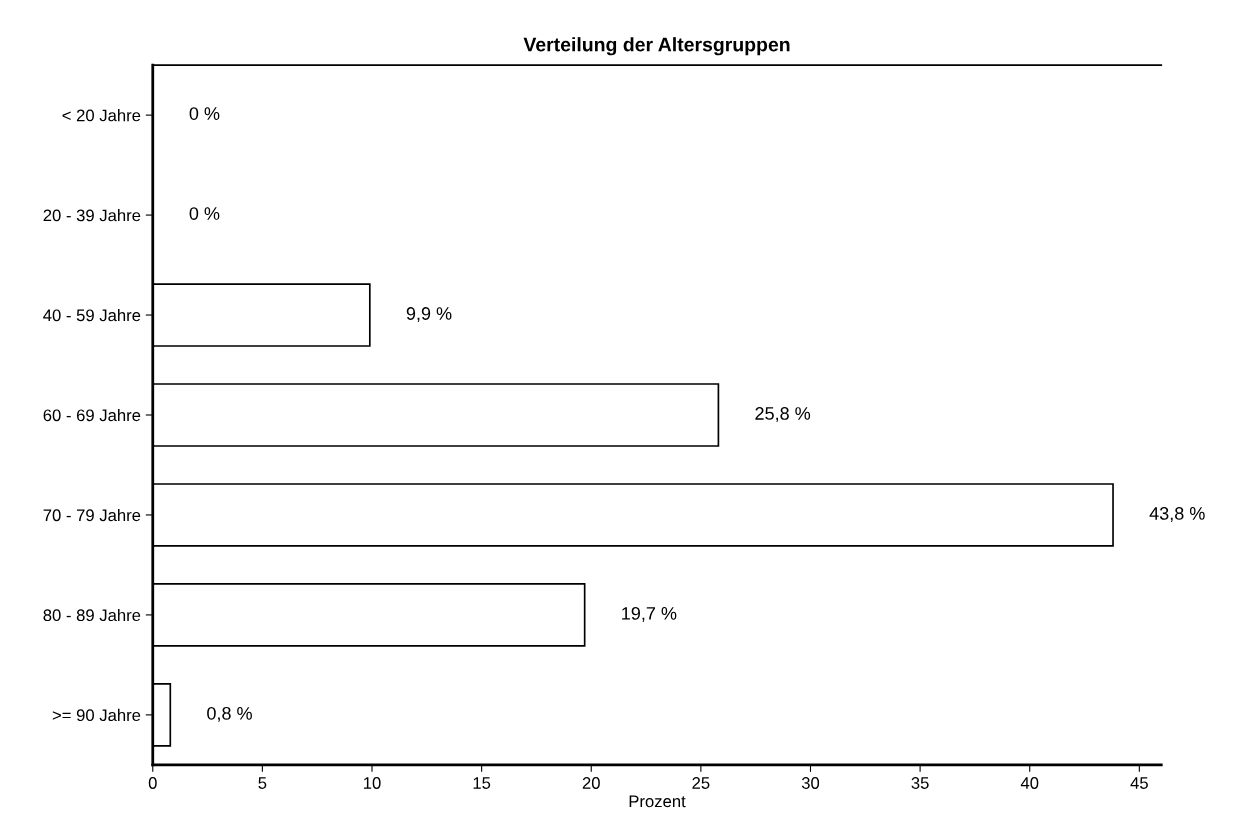 The image size is (1242, 835). What do you see at coordinates (649, 614) in the screenshot?
I see `data-label: 19,7 %` at bounding box center [649, 614].